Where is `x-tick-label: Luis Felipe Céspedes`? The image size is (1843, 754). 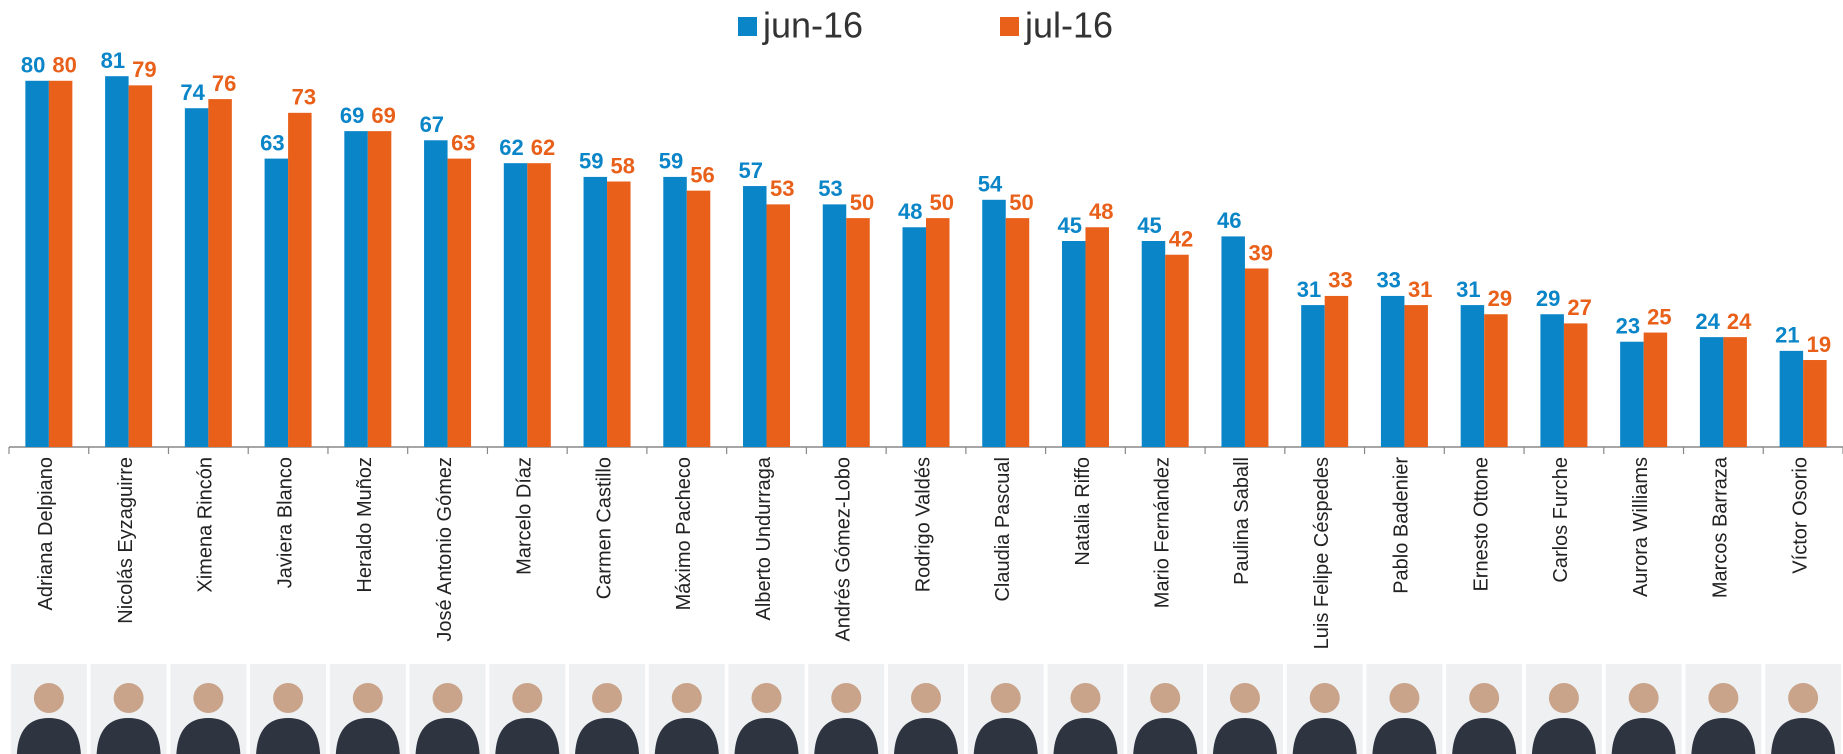 x-tick-label: Luis Felipe Céspedes is located at coordinates (1322, 553).